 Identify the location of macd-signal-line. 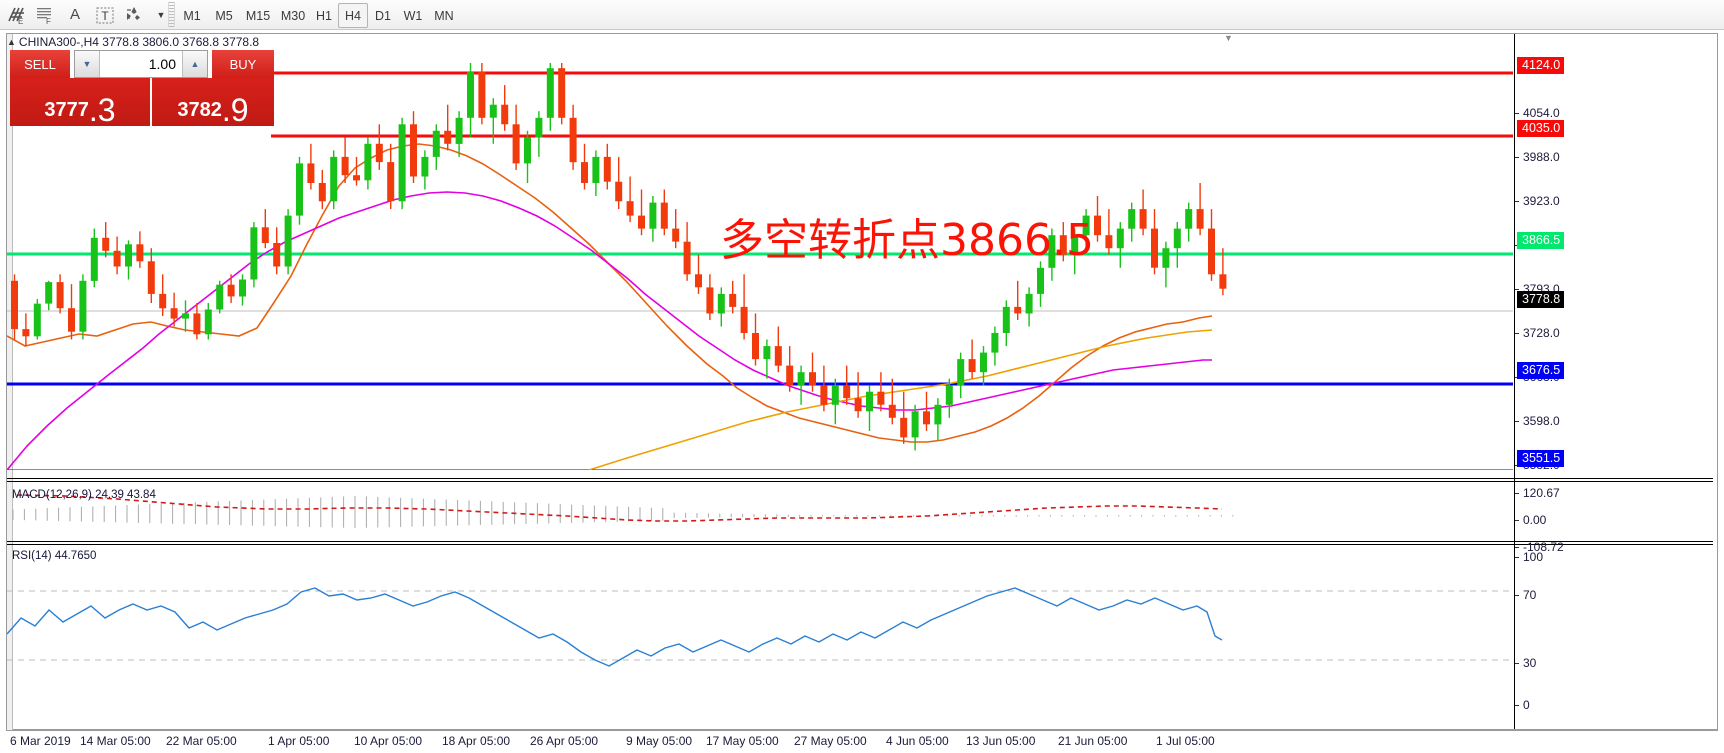
(619, 508).